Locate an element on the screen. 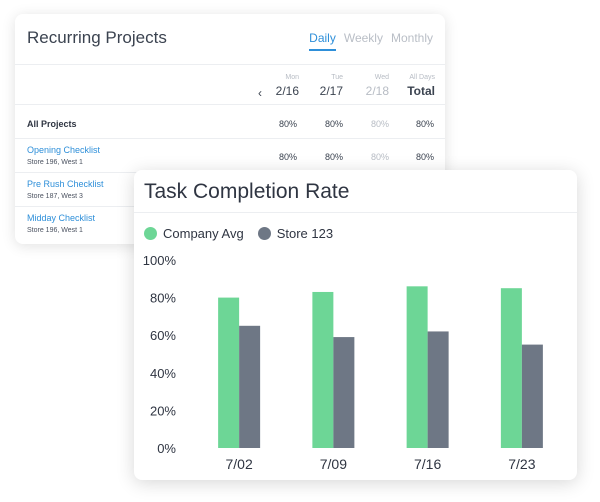  chart-title: Task Completion Rate is located at coordinates (247, 191).